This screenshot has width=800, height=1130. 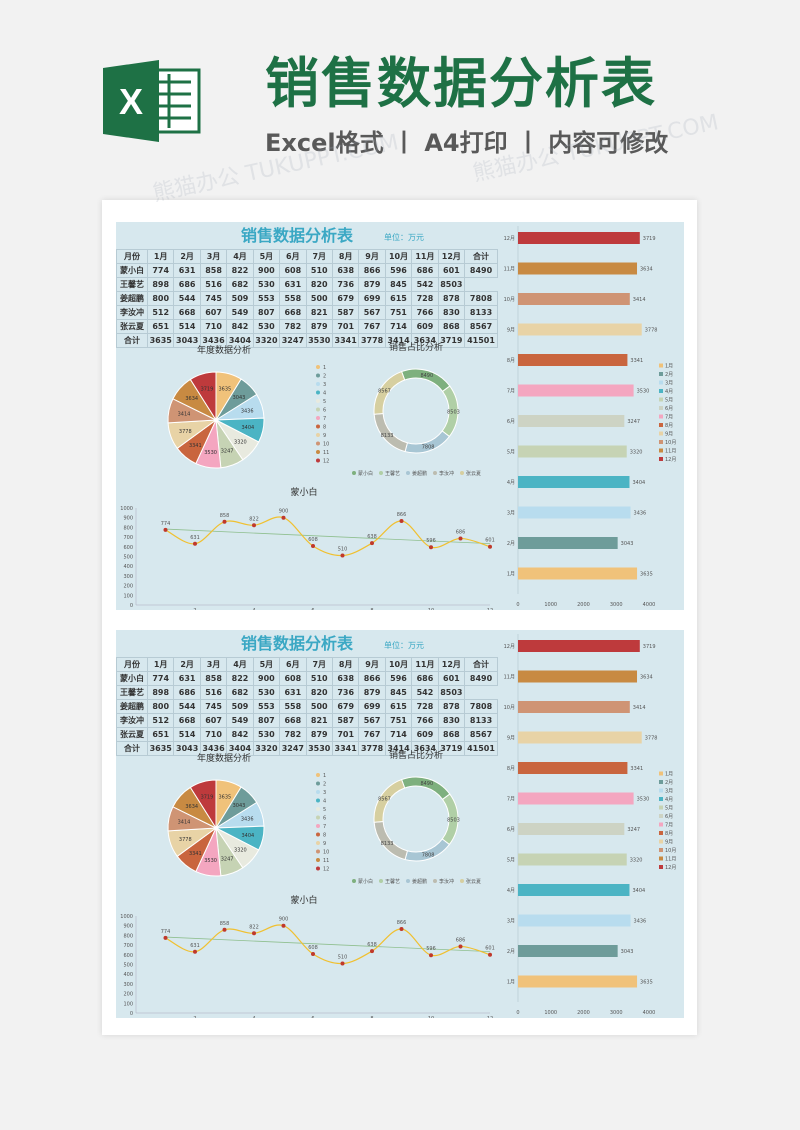 I want to click on donut-legend-label: 王馨艺, so click(x=392, y=881).